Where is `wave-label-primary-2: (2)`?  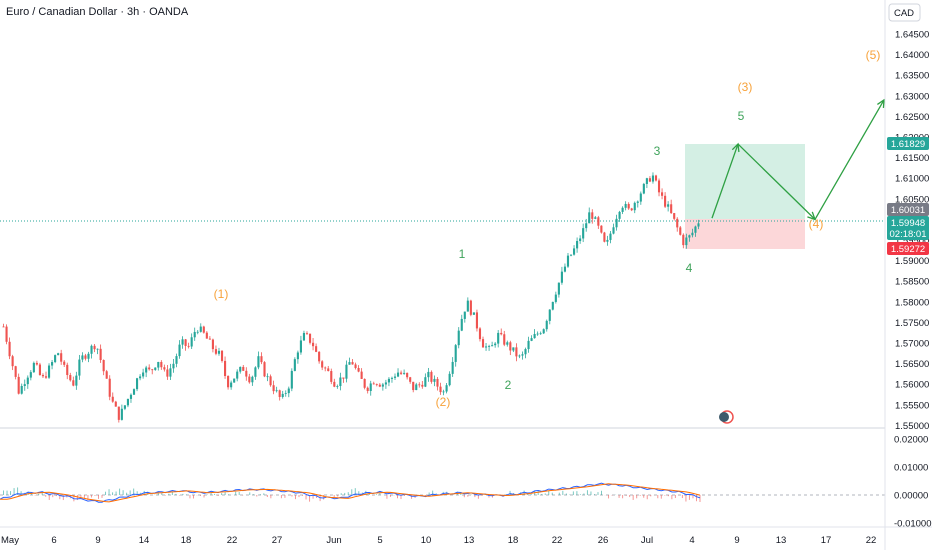 wave-label-primary-2: (2) is located at coordinates (443, 402).